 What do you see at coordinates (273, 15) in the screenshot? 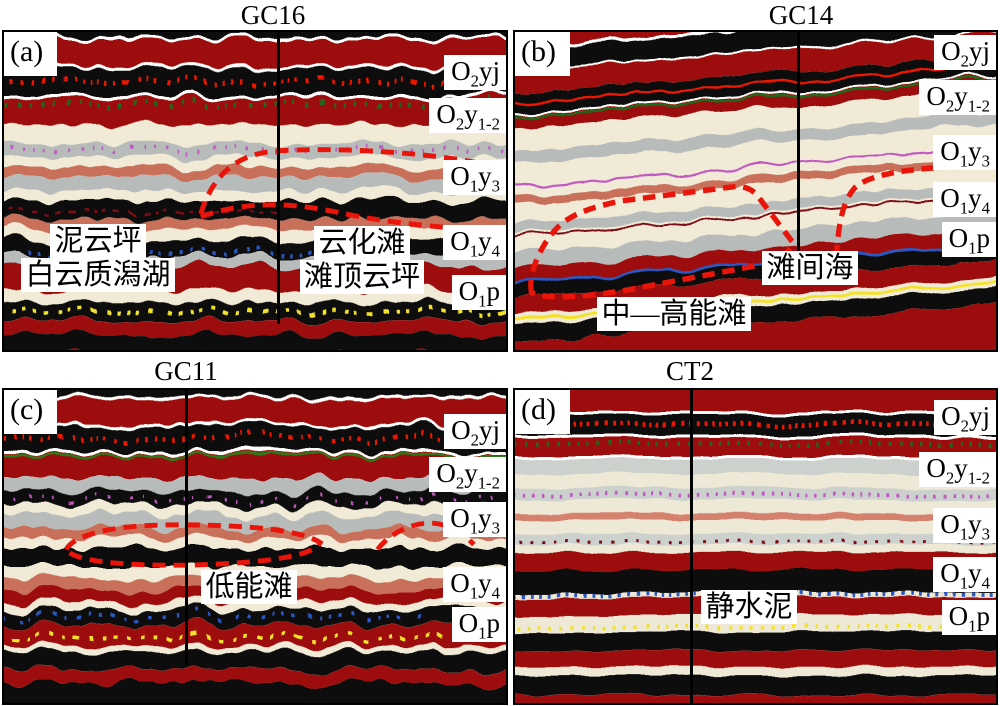
I see `well-title-gc16: GC16` at bounding box center [273, 15].